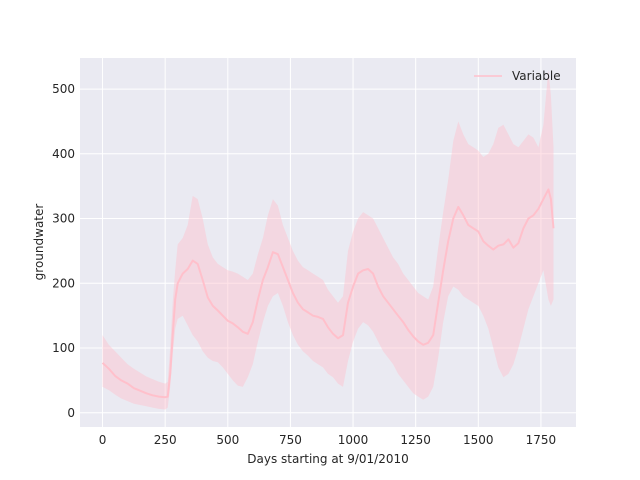 This screenshot has height=480, width=640. I want to click on x-tick-label: 750, so click(290, 440).